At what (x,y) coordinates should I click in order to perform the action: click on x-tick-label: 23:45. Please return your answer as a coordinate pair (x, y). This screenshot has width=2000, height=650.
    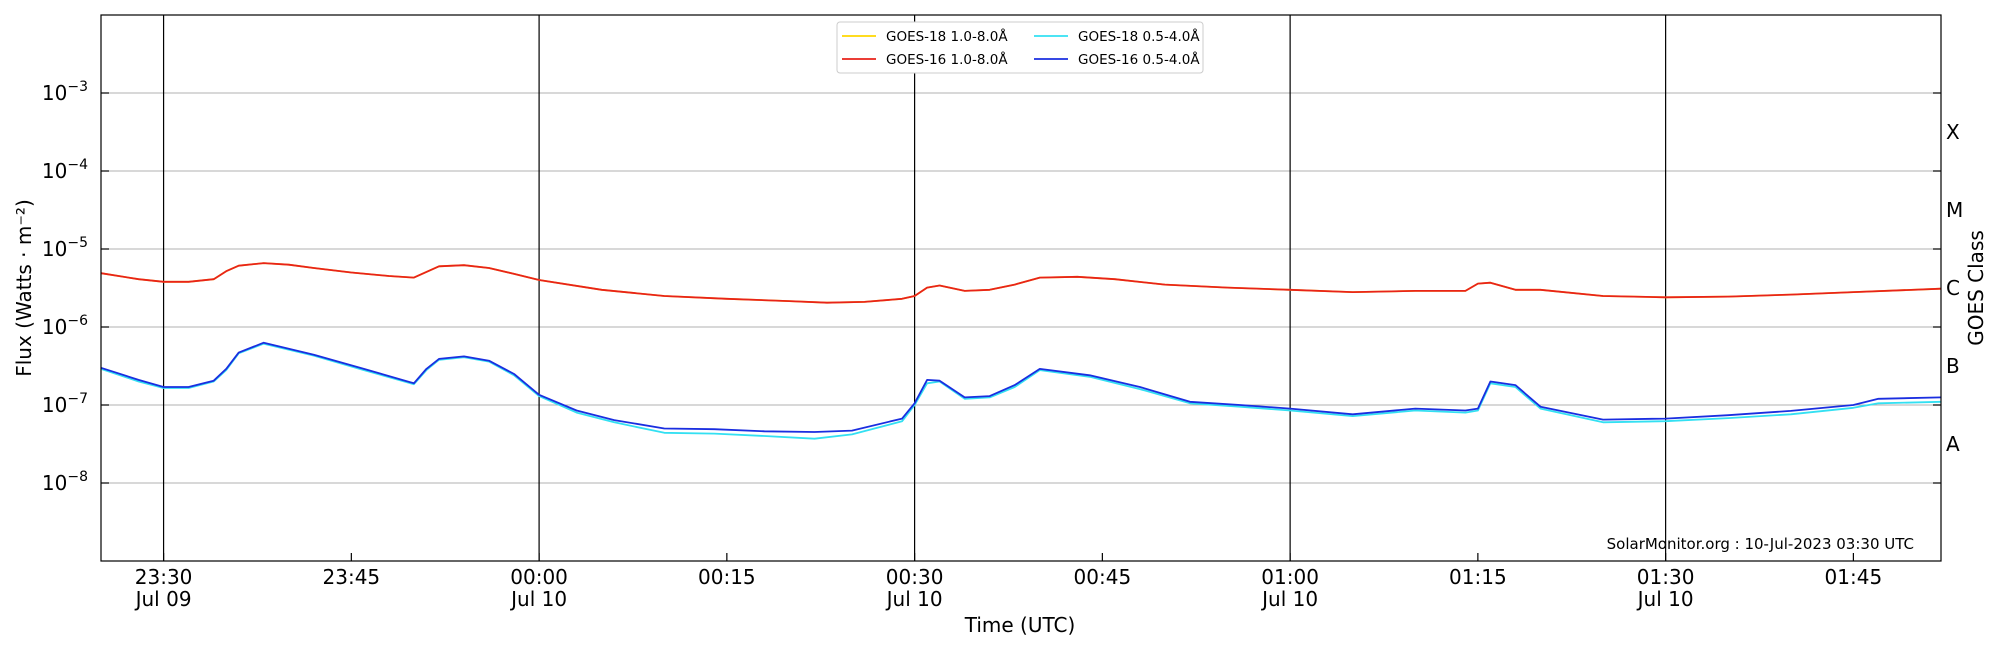
    Looking at the image, I should click on (352, 577).